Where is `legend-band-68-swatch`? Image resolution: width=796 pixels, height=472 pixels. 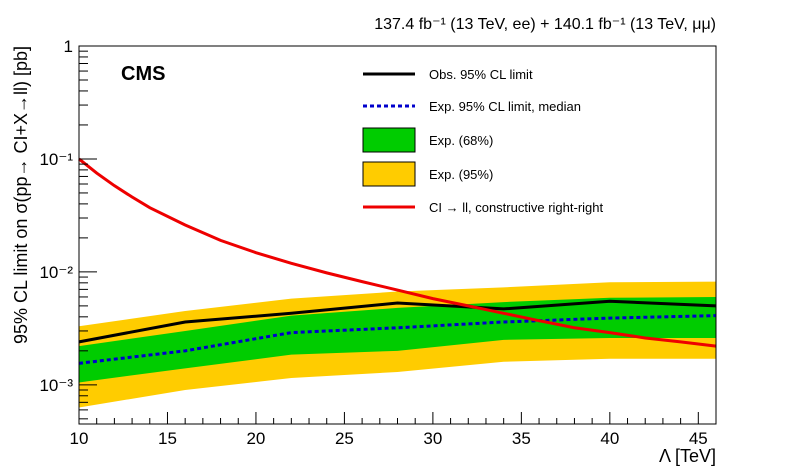 legend-band-68-swatch is located at coordinates (389, 140).